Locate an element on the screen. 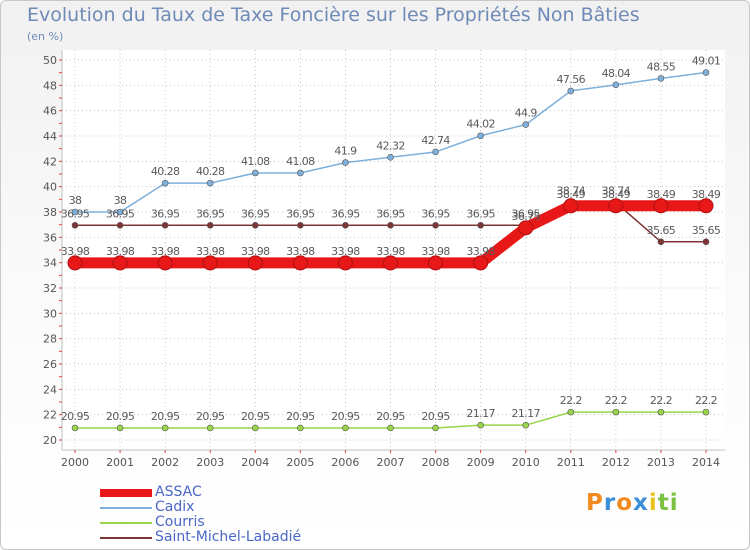 Image resolution: width=750 pixels, height=550 pixels. data-label: 36.75 is located at coordinates (525, 216).